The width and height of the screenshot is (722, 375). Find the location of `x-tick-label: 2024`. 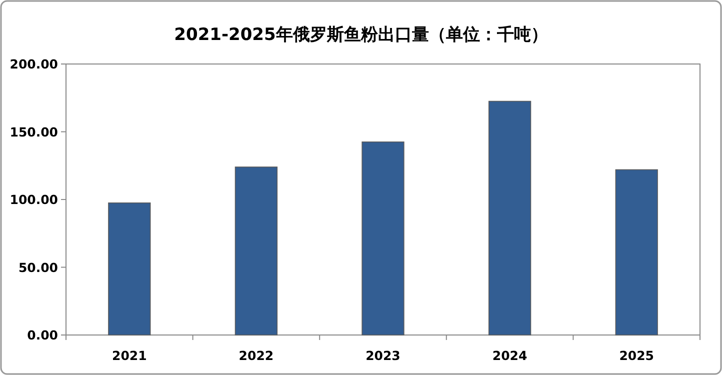

x-tick-label: 2024 is located at coordinates (510, 355).